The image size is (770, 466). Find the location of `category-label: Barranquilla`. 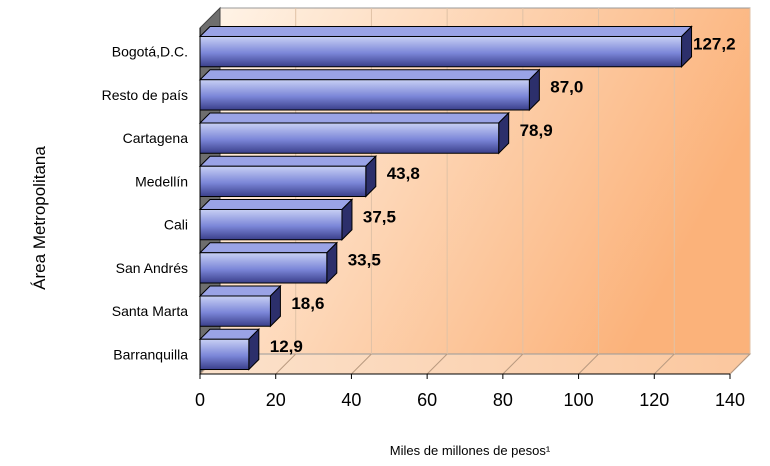

category-label: Barranquilla is located at coordinates (150, 354).